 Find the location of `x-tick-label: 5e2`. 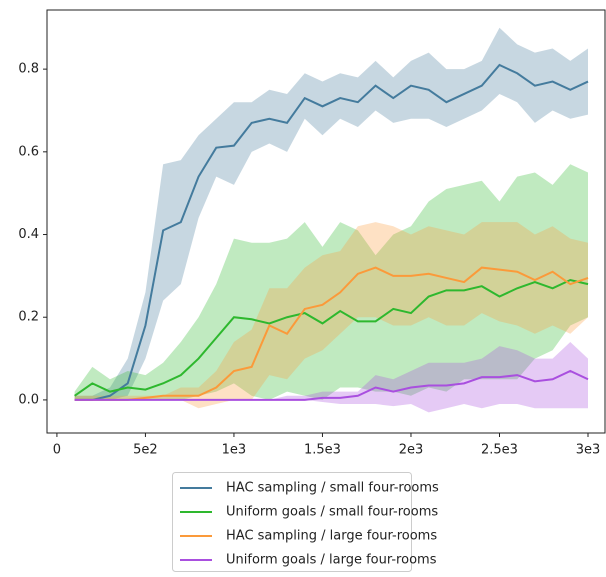

x-tick-label: 5e2 is located at coordinates (145, 450).